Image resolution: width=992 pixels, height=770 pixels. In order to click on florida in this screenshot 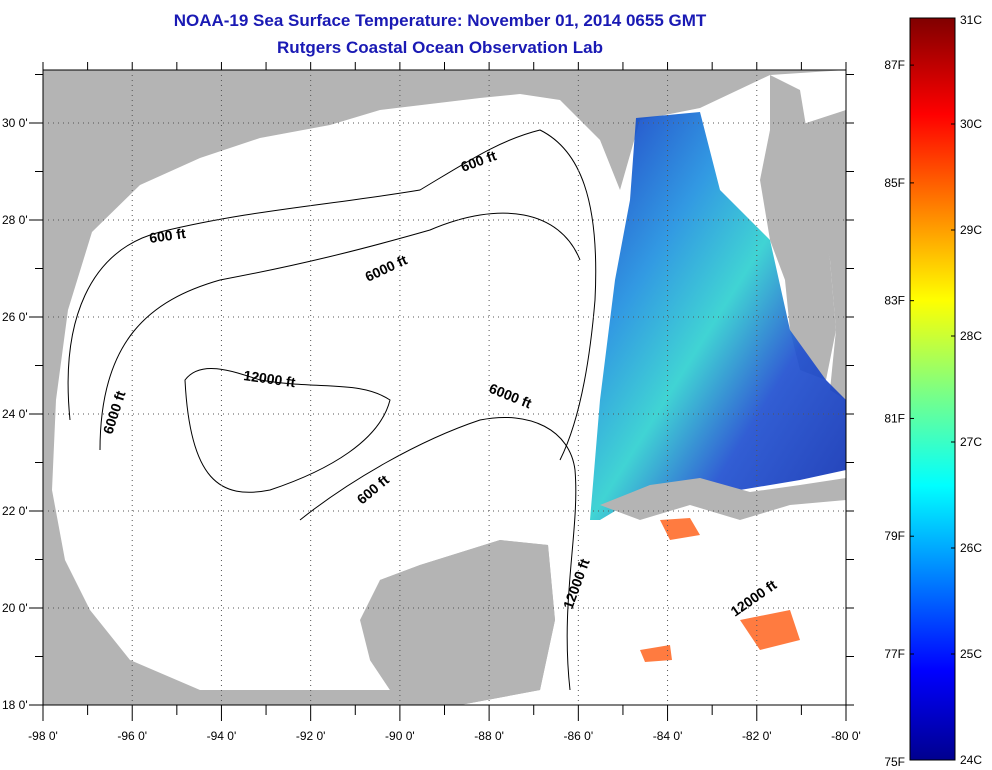, I will do `click(798, 227)`.